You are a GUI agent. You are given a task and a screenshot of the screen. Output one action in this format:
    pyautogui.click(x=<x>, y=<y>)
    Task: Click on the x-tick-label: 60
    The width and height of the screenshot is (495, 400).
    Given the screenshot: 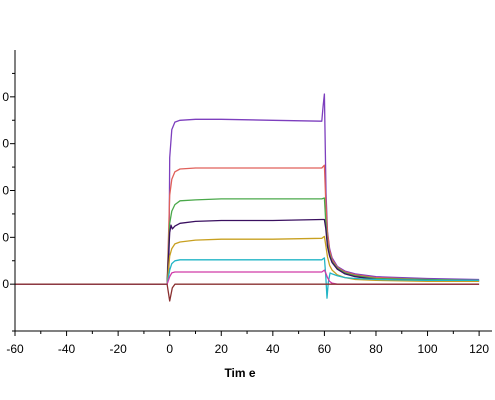 What is the action you would take?
    pyautogui.click(x=325, y=349)
    